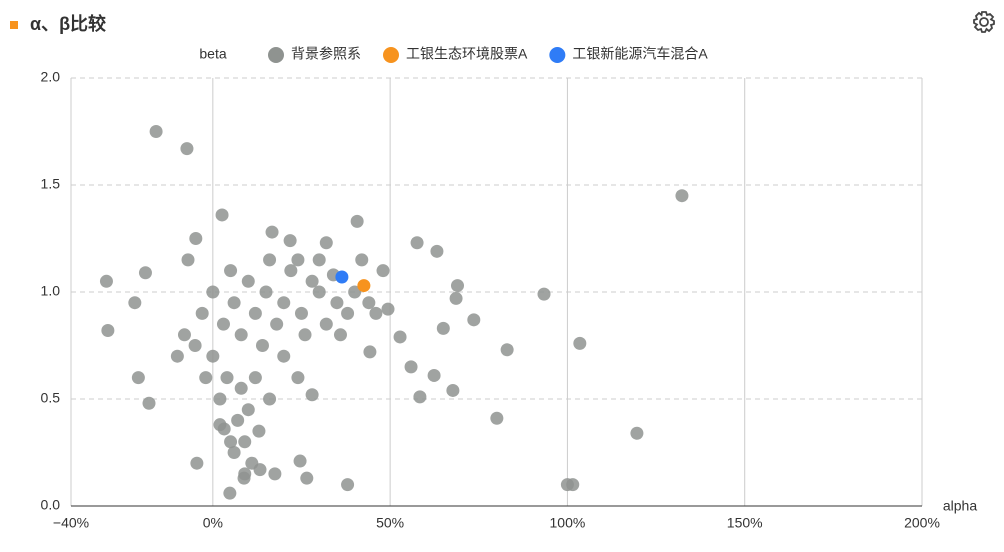  What do you see at coordinates (960, 506) in the screenshot?
I see `x-axis-title: alpha` at bounding box center [960, 506].